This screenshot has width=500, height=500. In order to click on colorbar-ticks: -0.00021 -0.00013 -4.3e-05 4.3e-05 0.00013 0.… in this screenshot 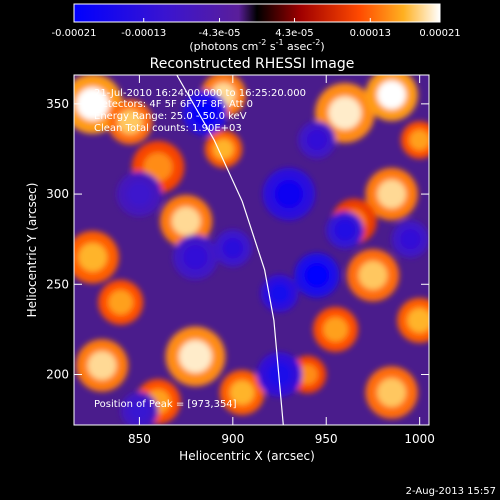, I will do `click(256, 28)`.